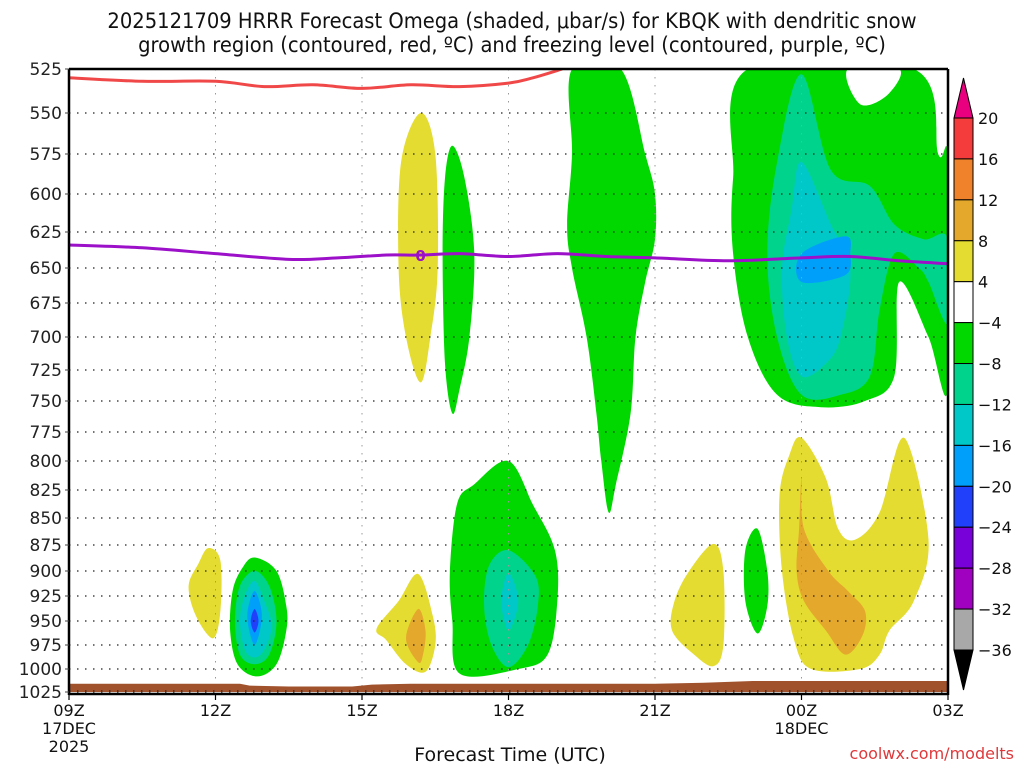 This screenshot has height=768, width=1024. Describe the element at coordinates (982, 384) in the screenshot. I see `colorbar-legend: 20 16 12 8 4 −4 −8 −12 −16 −20 −24 −28 −32 −36` at that location.